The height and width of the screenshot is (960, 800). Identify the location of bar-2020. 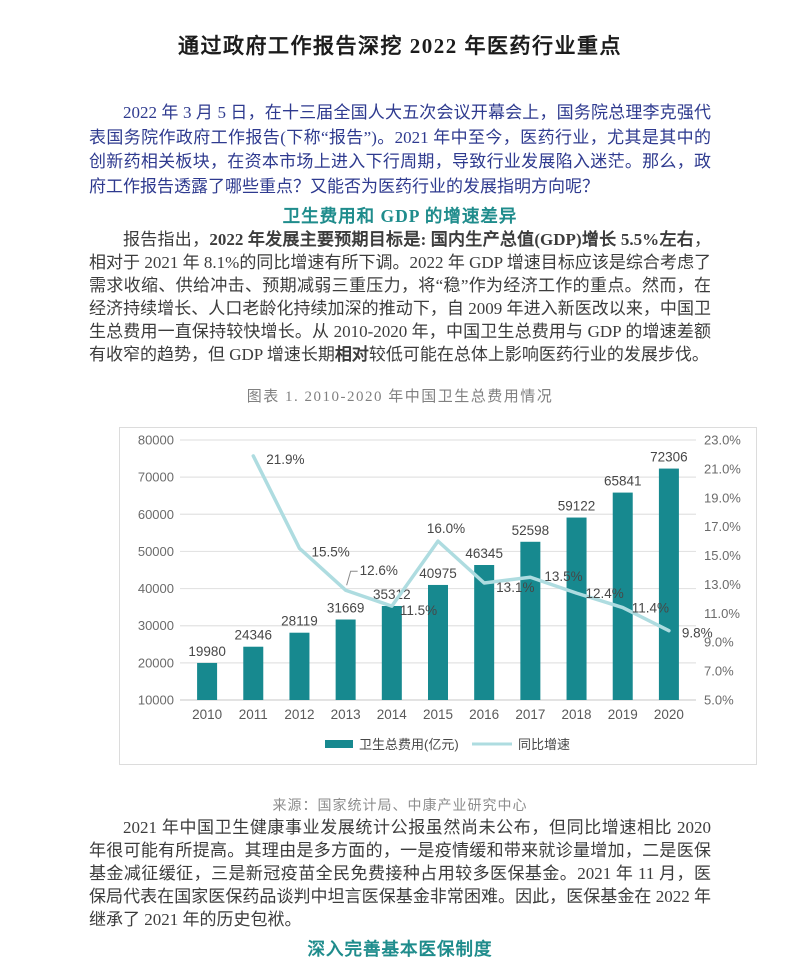
(668, 584).